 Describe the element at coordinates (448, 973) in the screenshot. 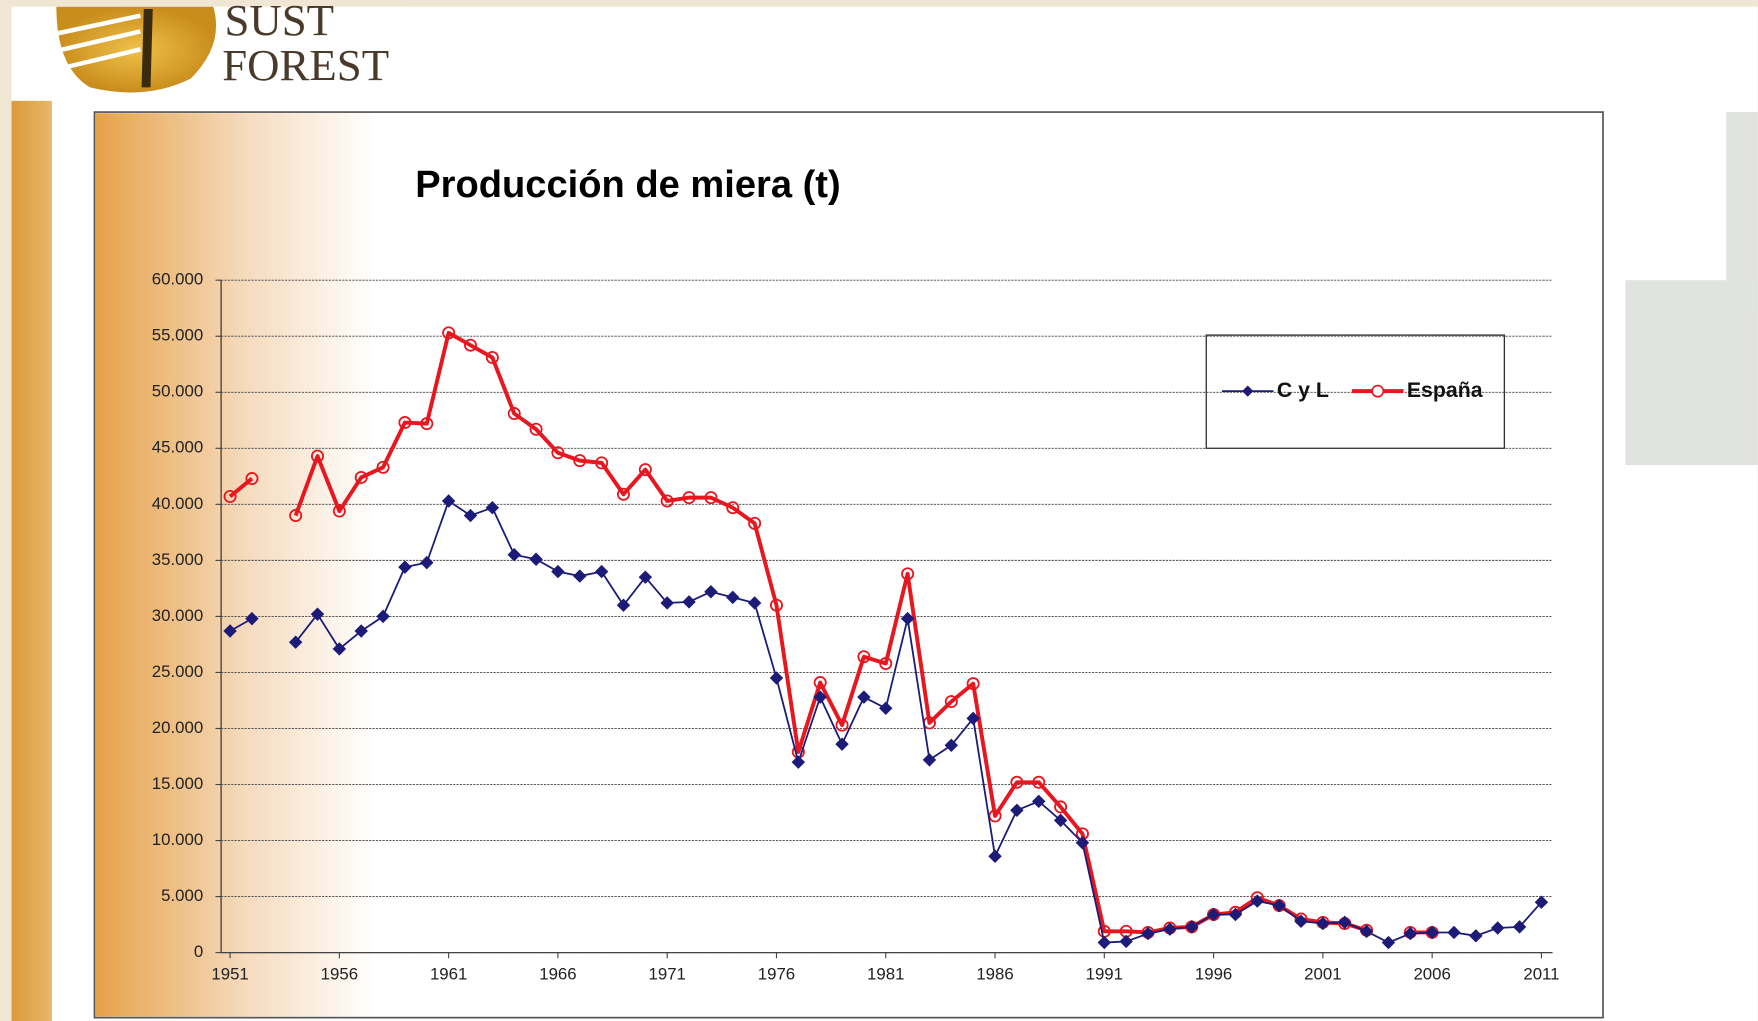

I see `x-tick-label: 1961` at that location.